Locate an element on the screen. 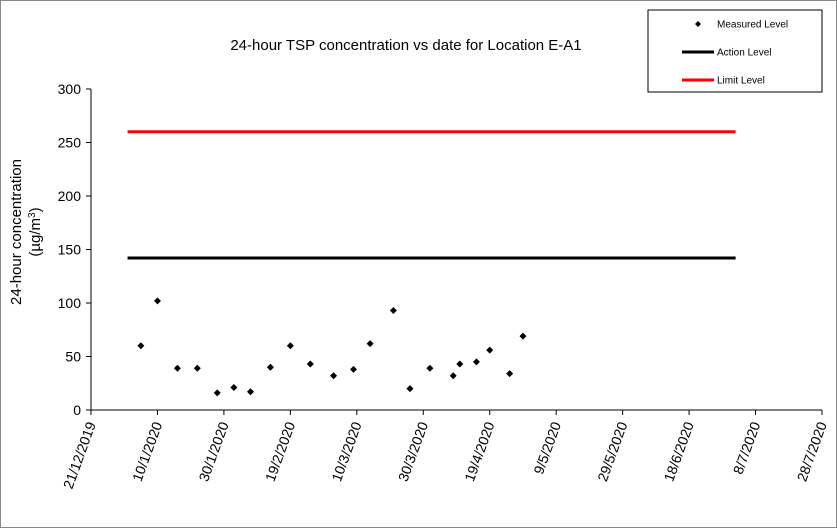 The width and height of the screenshot is (837, 528). y-axis-title: 24-hour concentration (µg/m3) is located at coordinates (26, 232).